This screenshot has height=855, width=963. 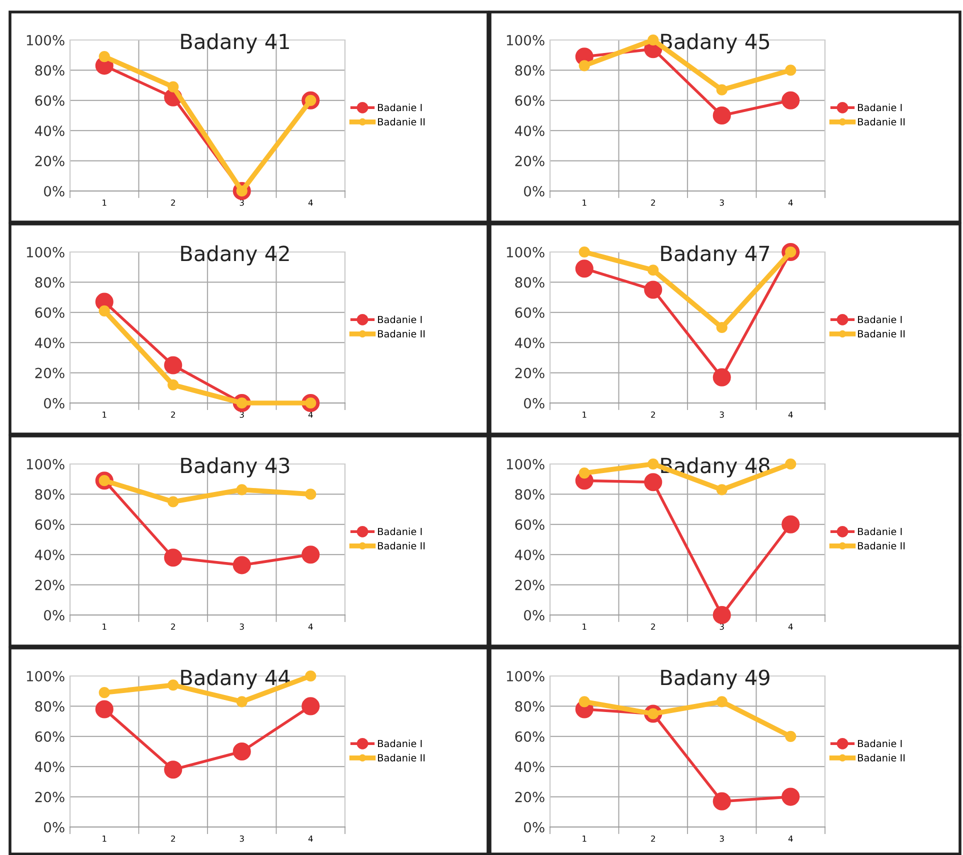 I want to click on chart-title: Badany 42, so click(x=235, y=255).